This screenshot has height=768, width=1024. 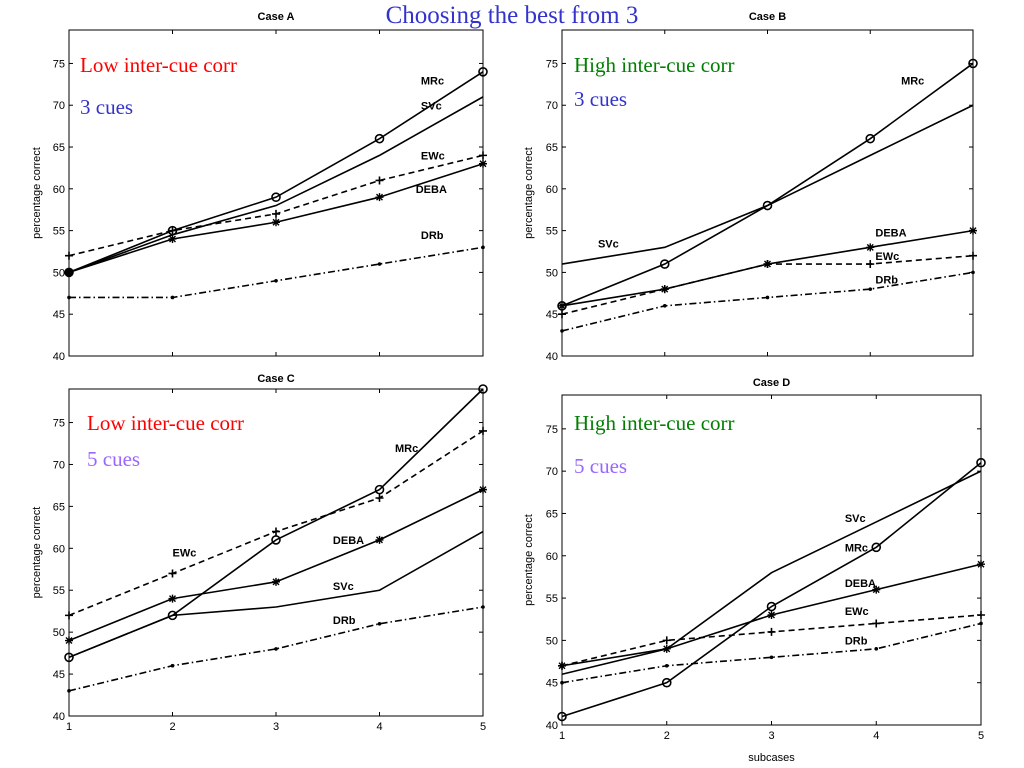 I want to click on series-deba: DEBA, so click(x=276, y=565).